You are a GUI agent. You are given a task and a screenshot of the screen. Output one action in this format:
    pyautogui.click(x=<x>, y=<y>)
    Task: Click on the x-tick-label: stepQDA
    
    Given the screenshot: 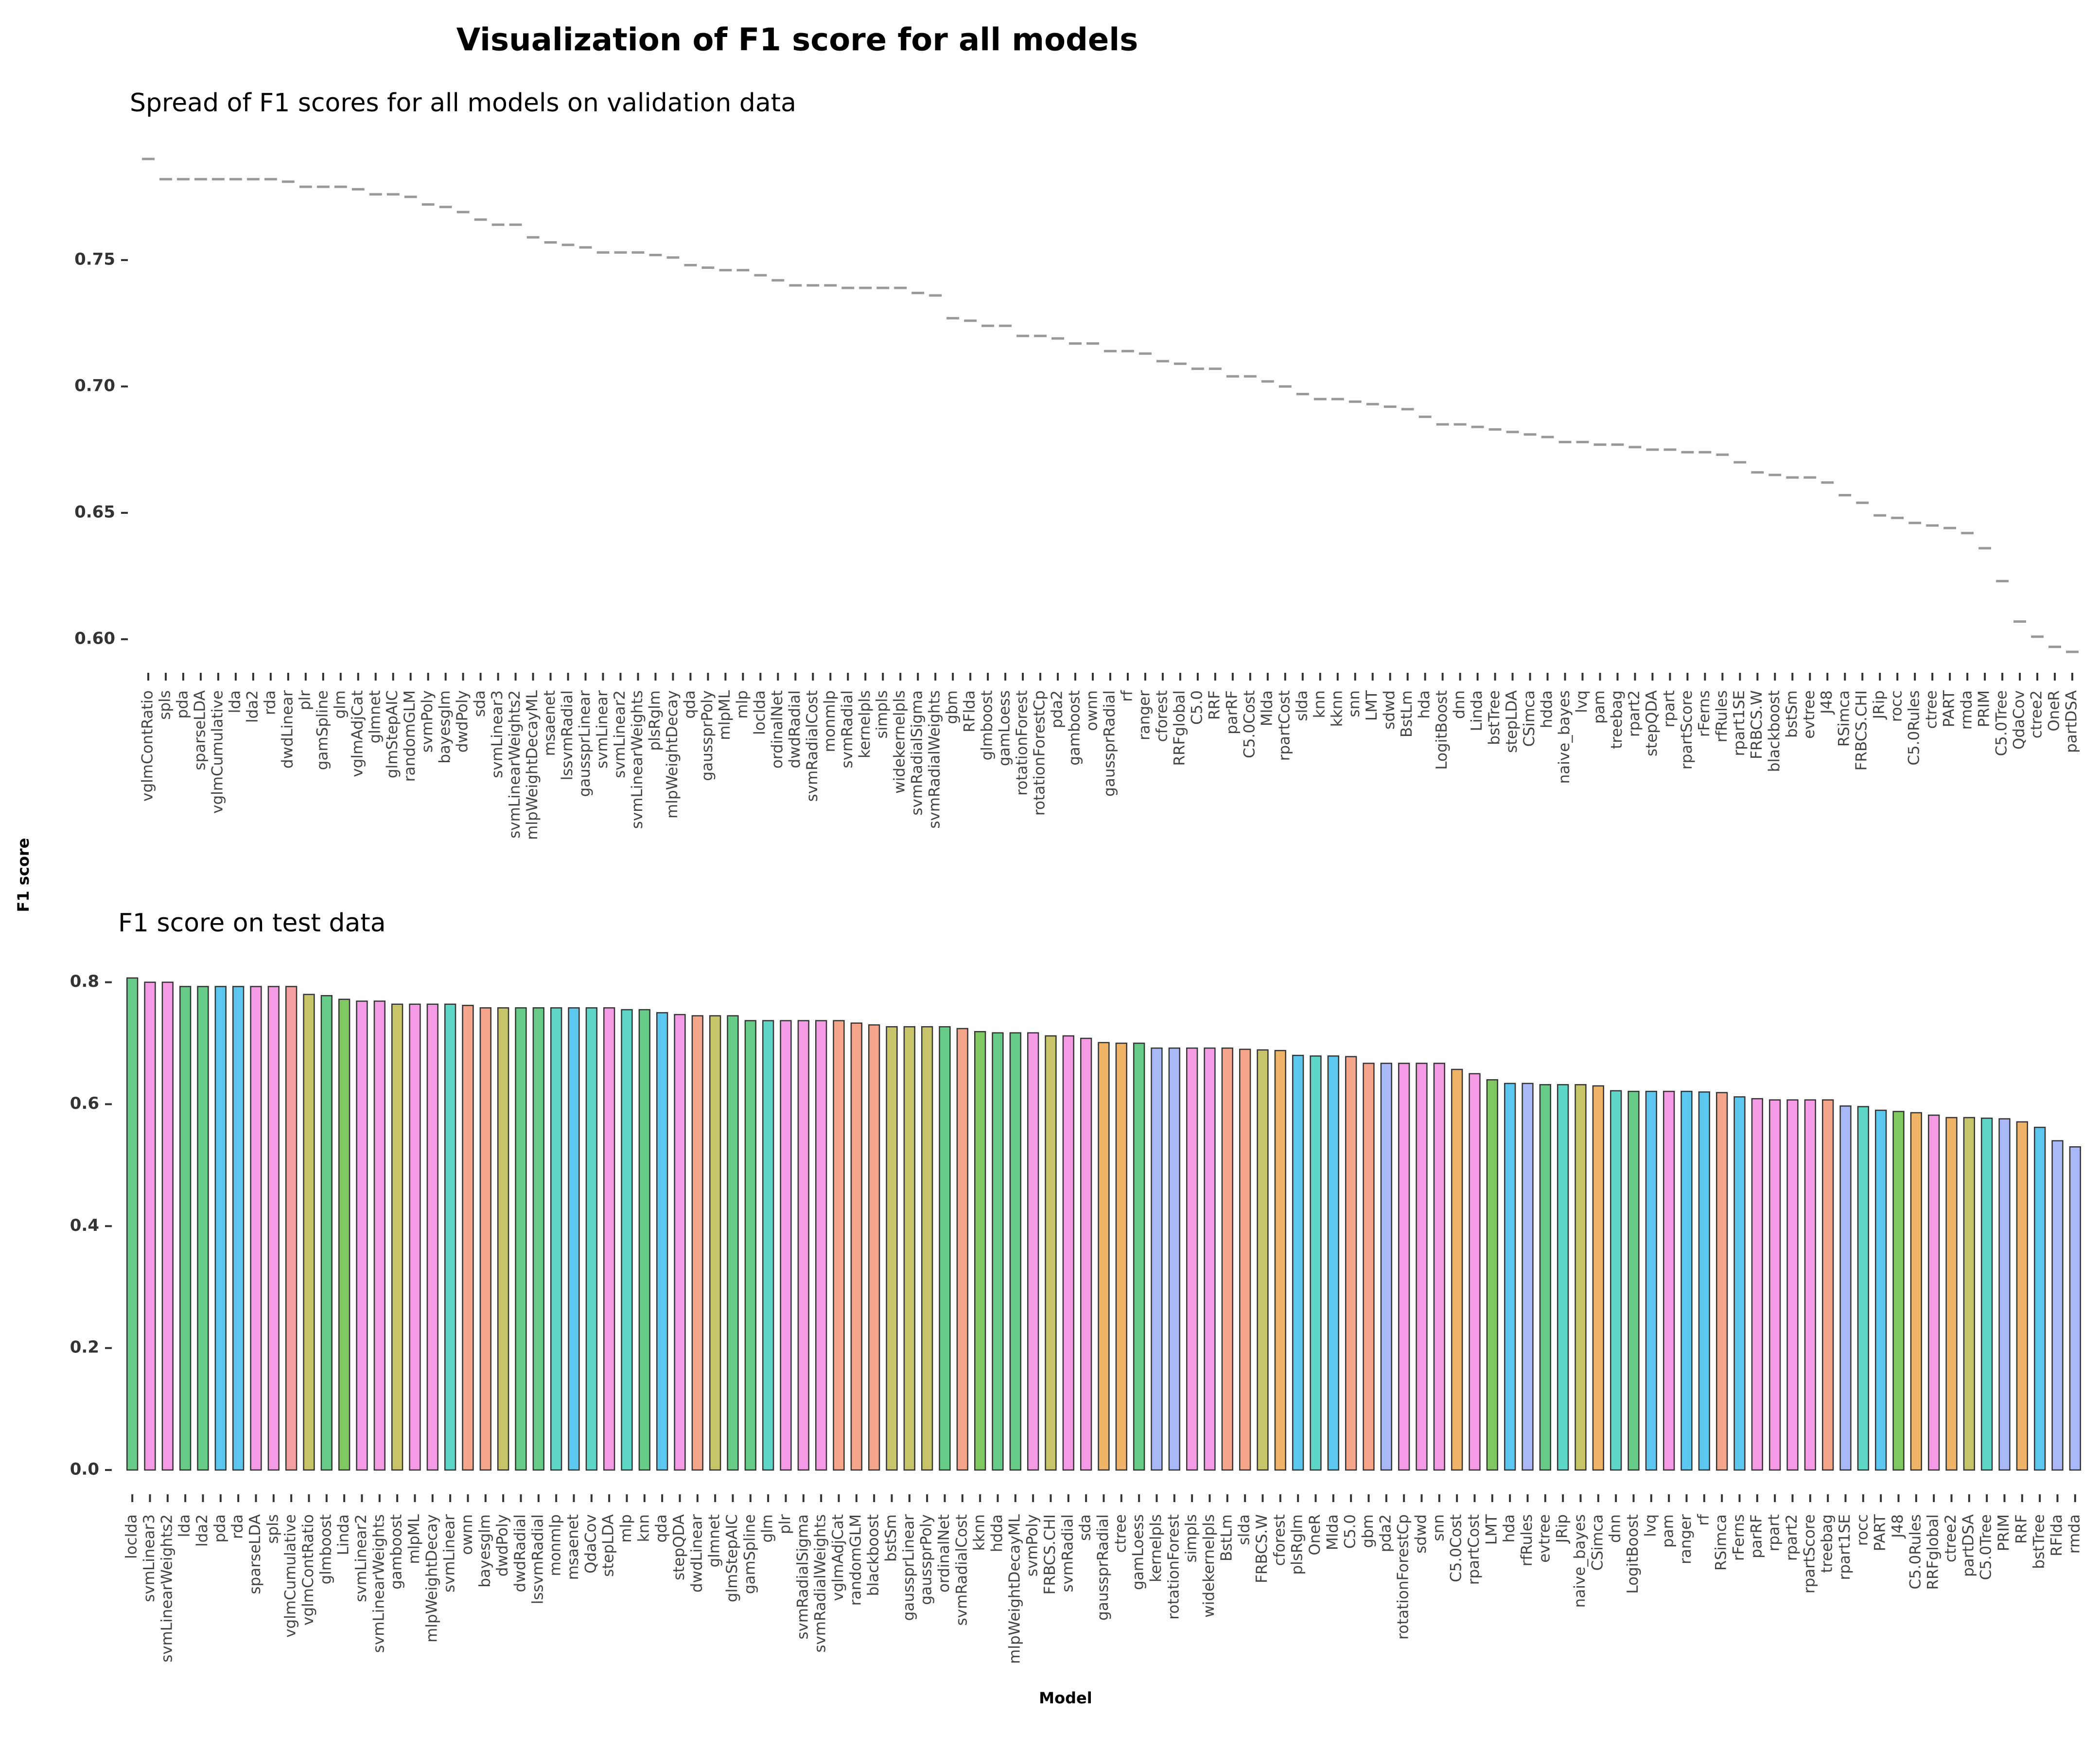 What is the action you would take?
    pyautogui.click(x=679, y=1547)
    